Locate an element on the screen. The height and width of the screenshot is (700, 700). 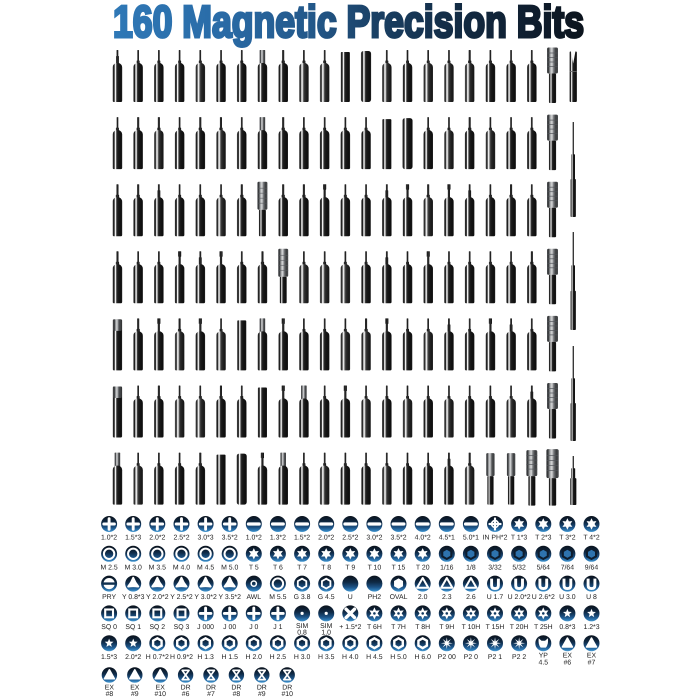
svg-text: 0.8 is located at coordinates (302, 633).